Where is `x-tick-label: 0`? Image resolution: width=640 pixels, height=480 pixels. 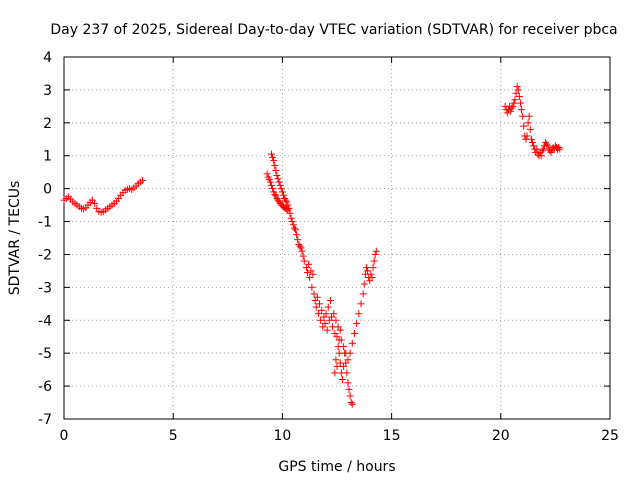
x-tick-label: 0 is located at coordinates (64, 436).